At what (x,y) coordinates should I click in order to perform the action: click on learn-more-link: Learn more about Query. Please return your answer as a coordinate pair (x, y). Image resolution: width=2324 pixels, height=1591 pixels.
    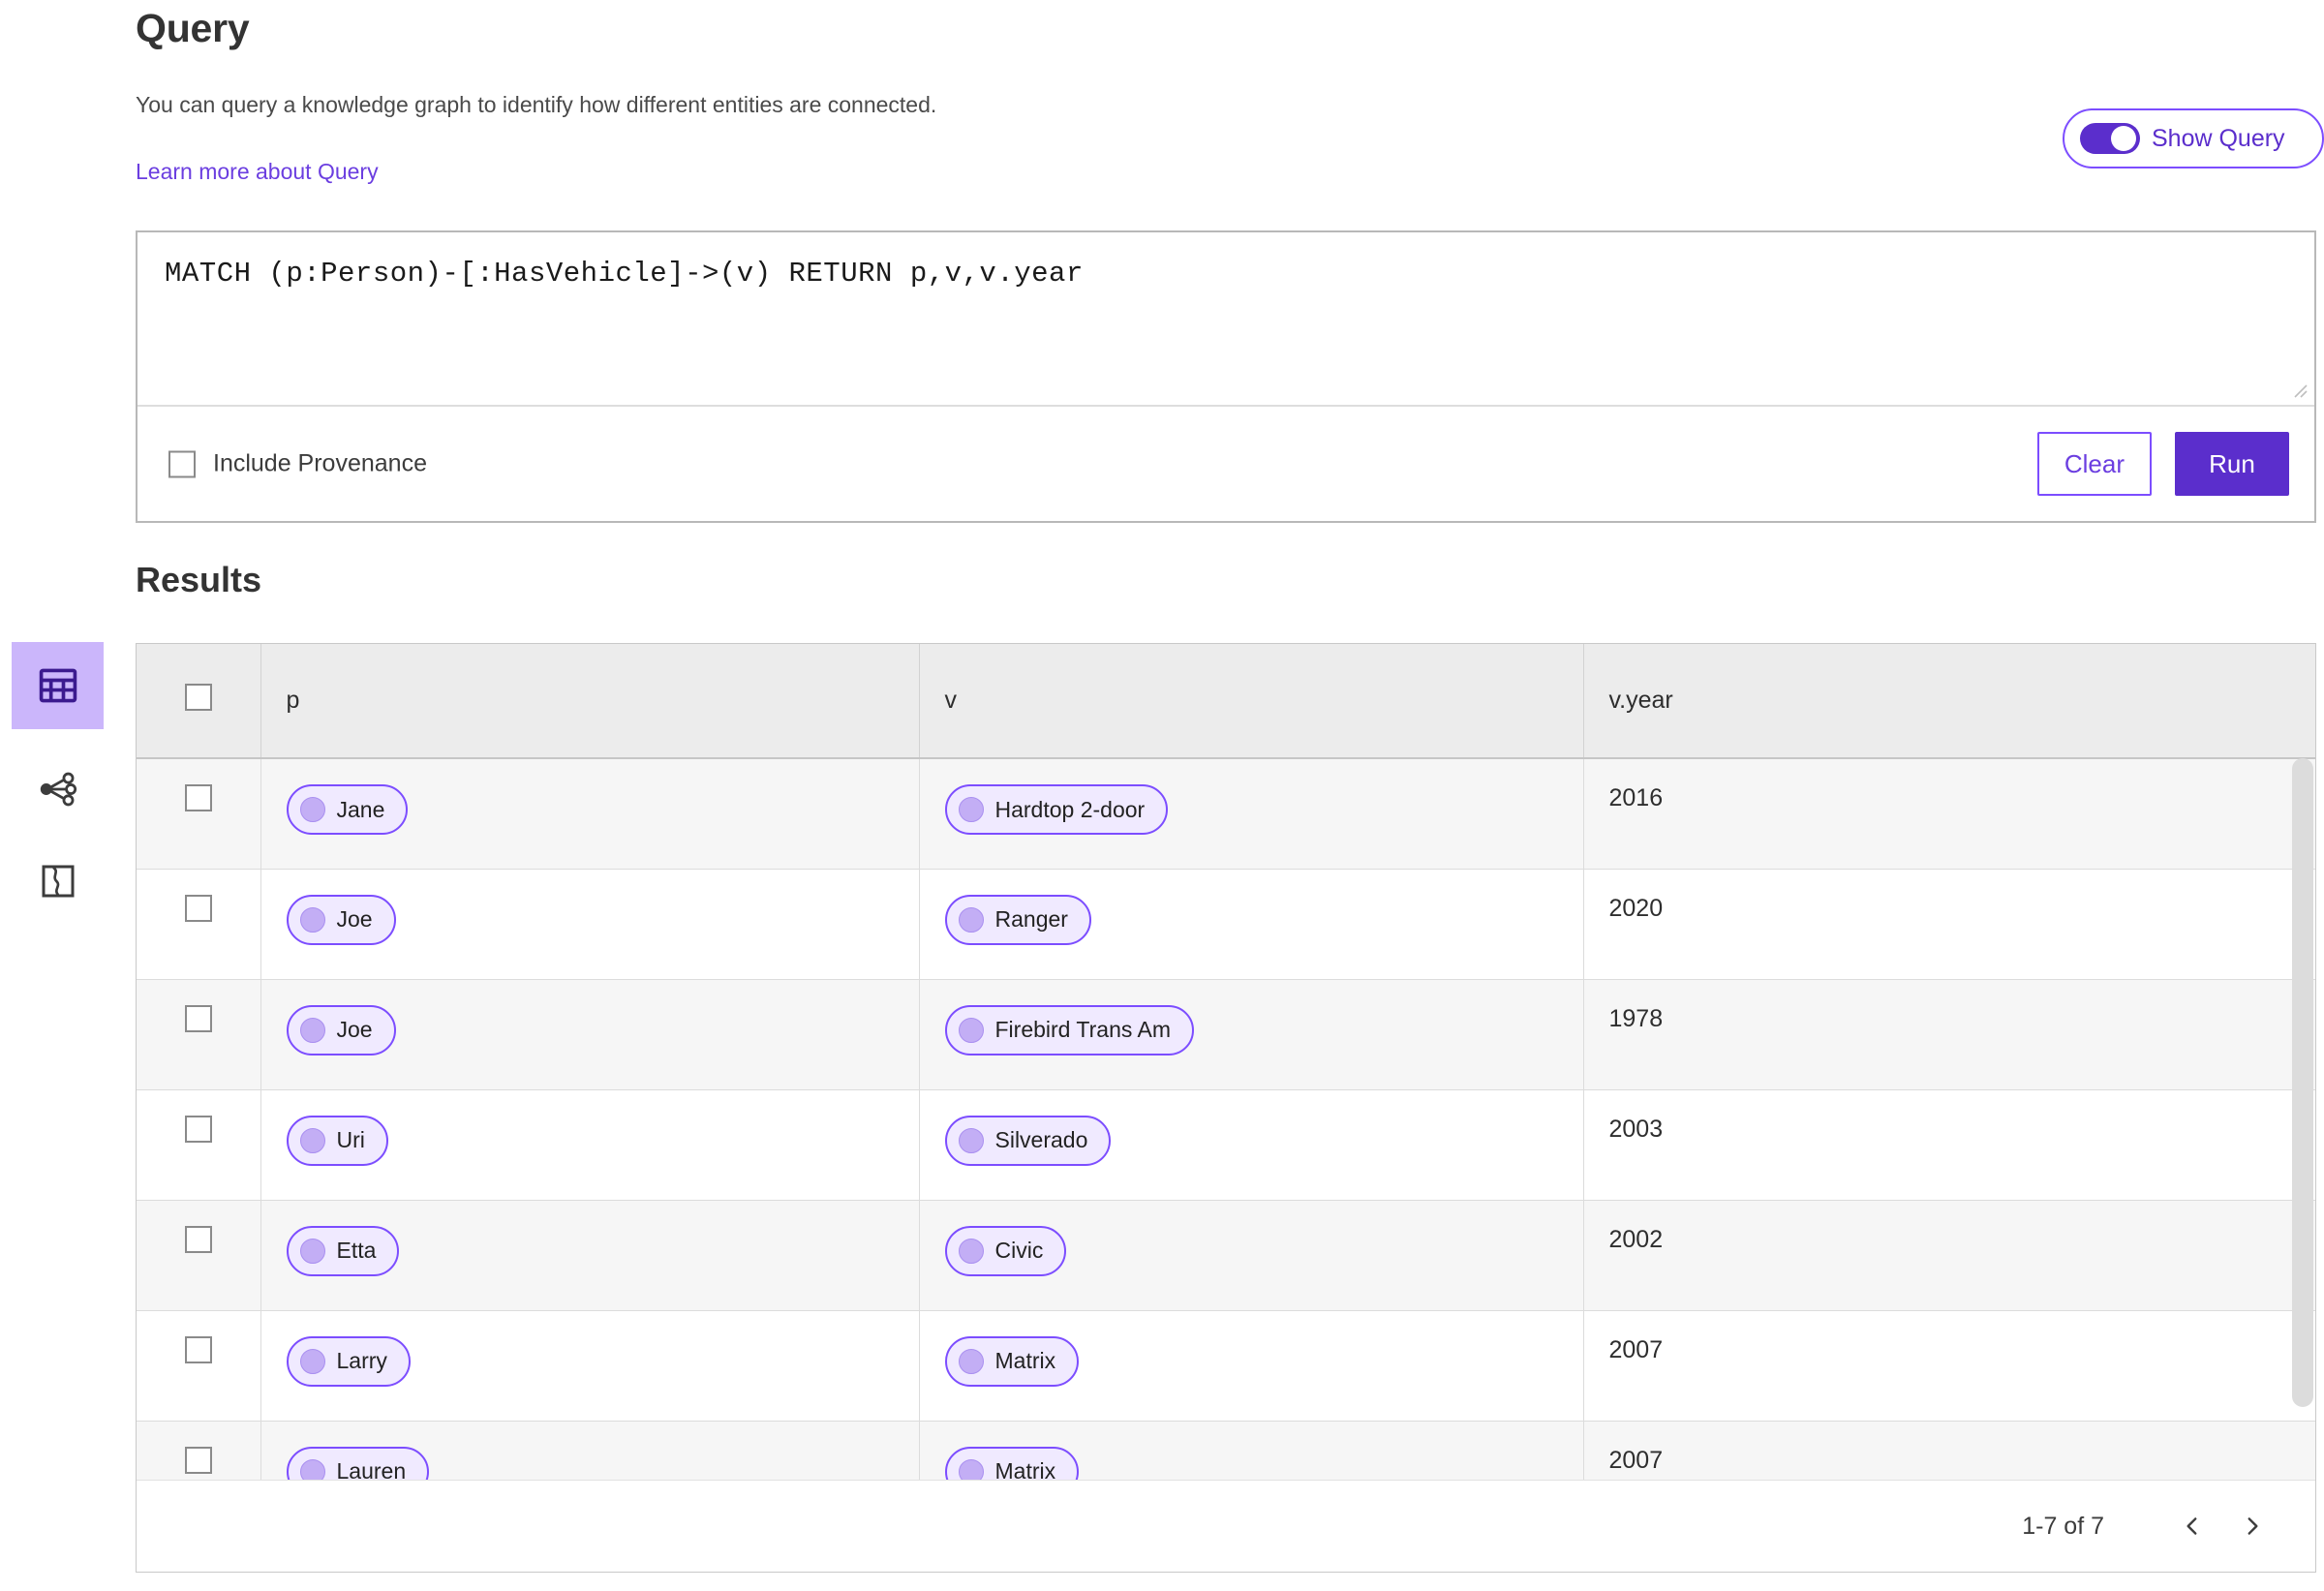
    Looking at the image, I should click on (258, 171).